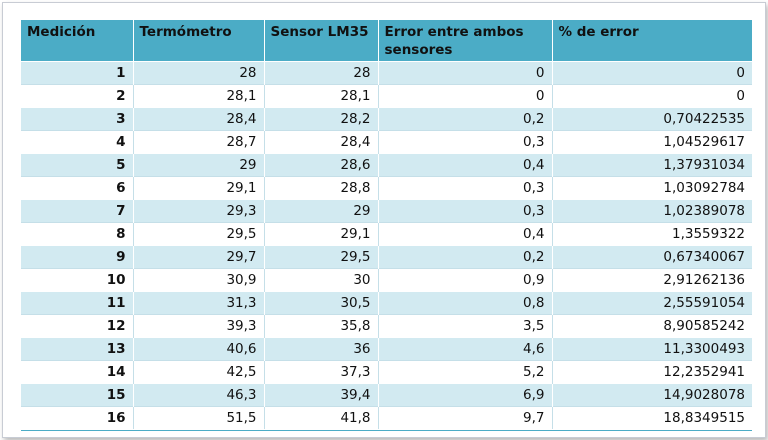  Describe the element at coordinates (321, 119) in the screenshot. I see `sensor-cell: 28,2` at that location.